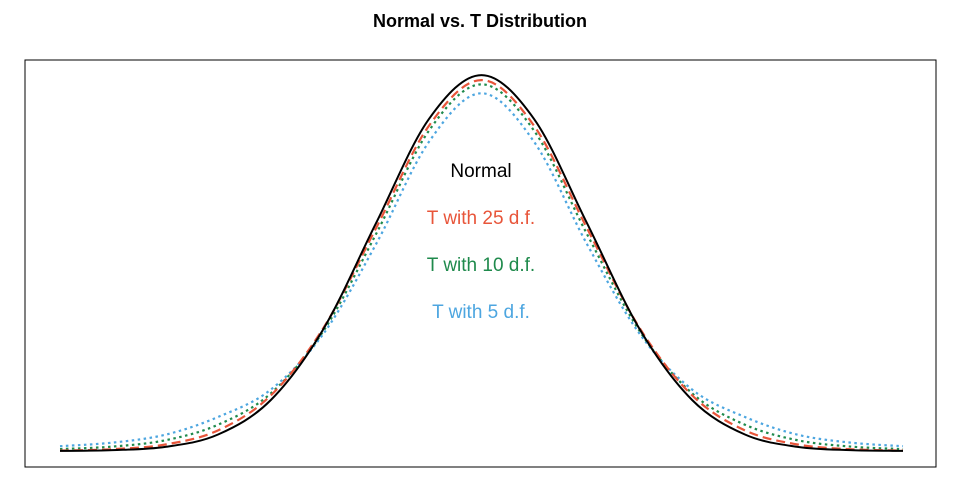 Image resolution: width=961 pixels, height=488 pixels. What do you see at coordinates (481, 218) in the screenshot?
I see `series-label-t-with-25-d-f: T with 25 d.f.` at bounding box center [481, 218].